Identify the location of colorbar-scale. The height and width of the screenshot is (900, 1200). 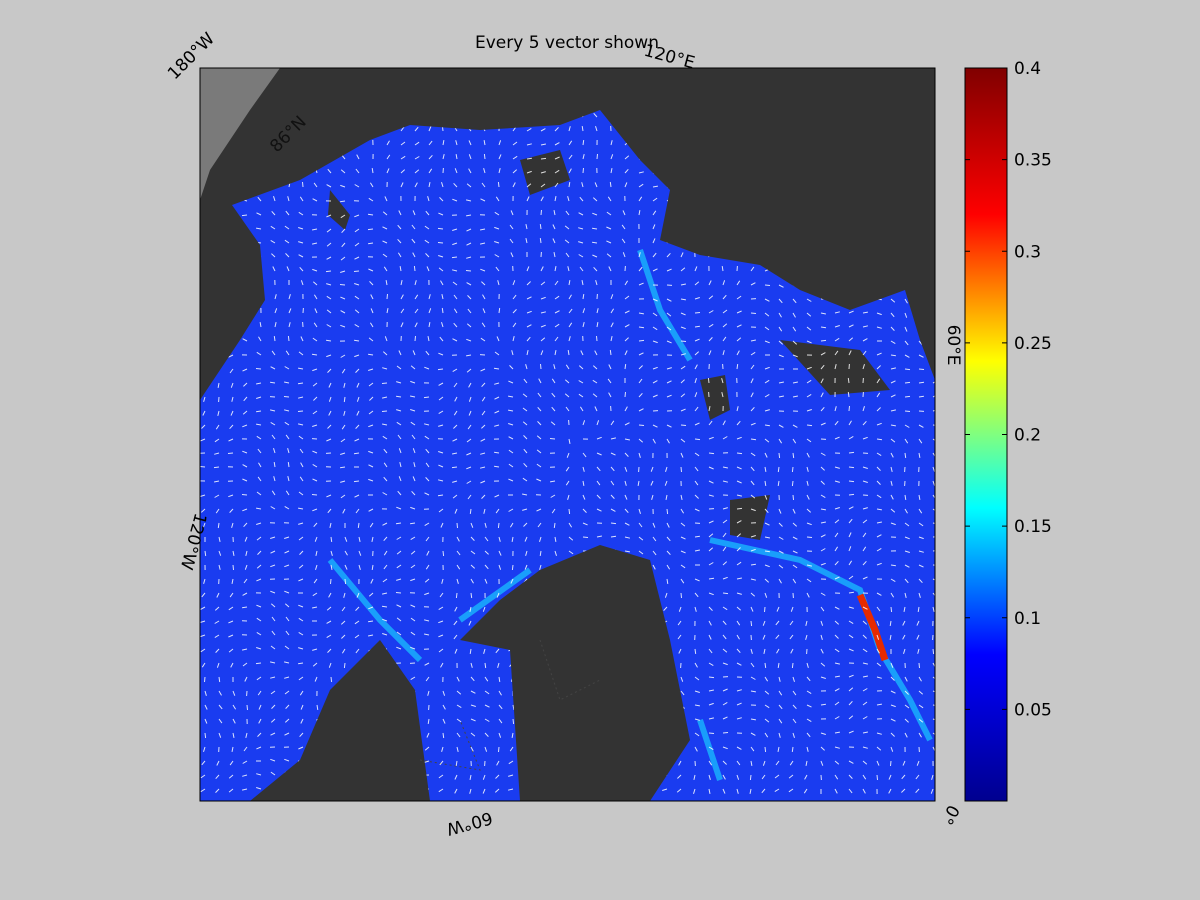
(986, 434).